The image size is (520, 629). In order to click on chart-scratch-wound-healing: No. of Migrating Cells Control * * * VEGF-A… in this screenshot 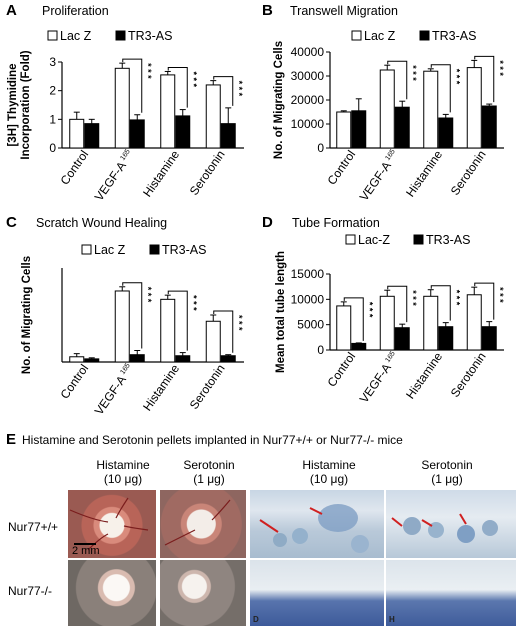, I will do `click(132, 330)`.